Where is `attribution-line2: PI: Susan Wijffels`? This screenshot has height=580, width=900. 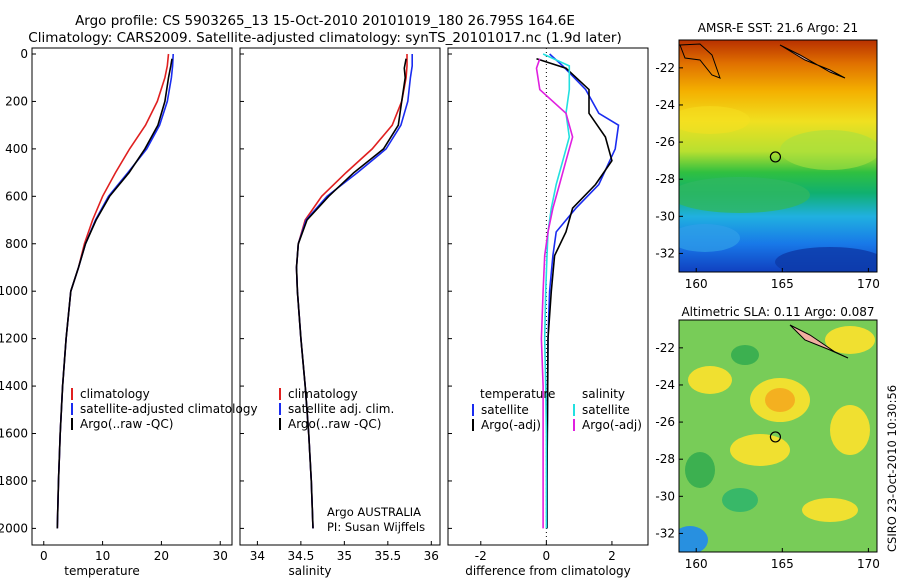 attribution-line2: PI: Susan Wijffels is located at coordinates (376, 527).